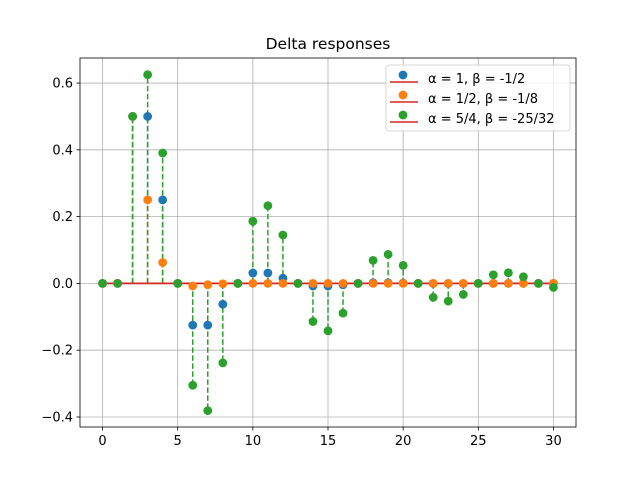  I want to click on x-tick-label: 15, so click(328, 441).